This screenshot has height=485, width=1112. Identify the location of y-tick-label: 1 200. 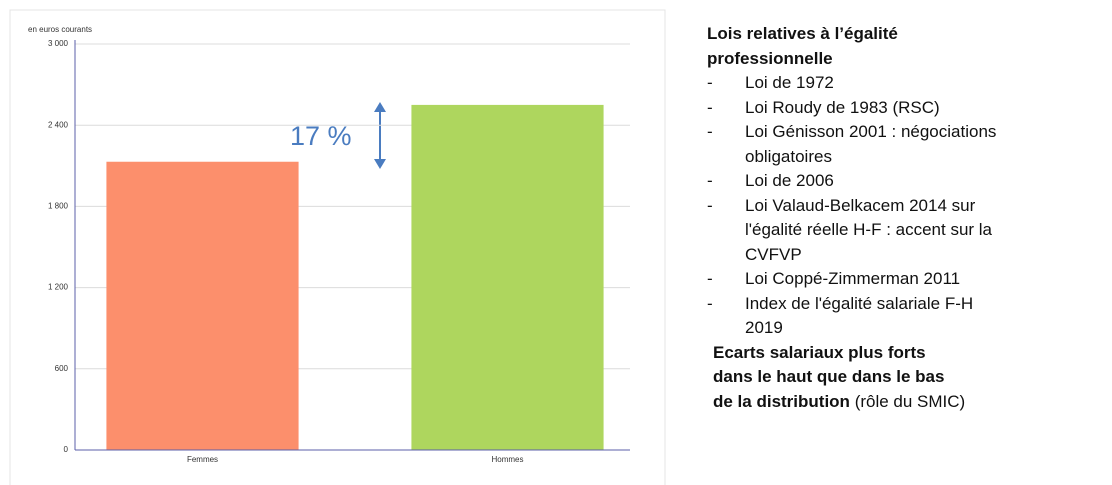
(58, 287).